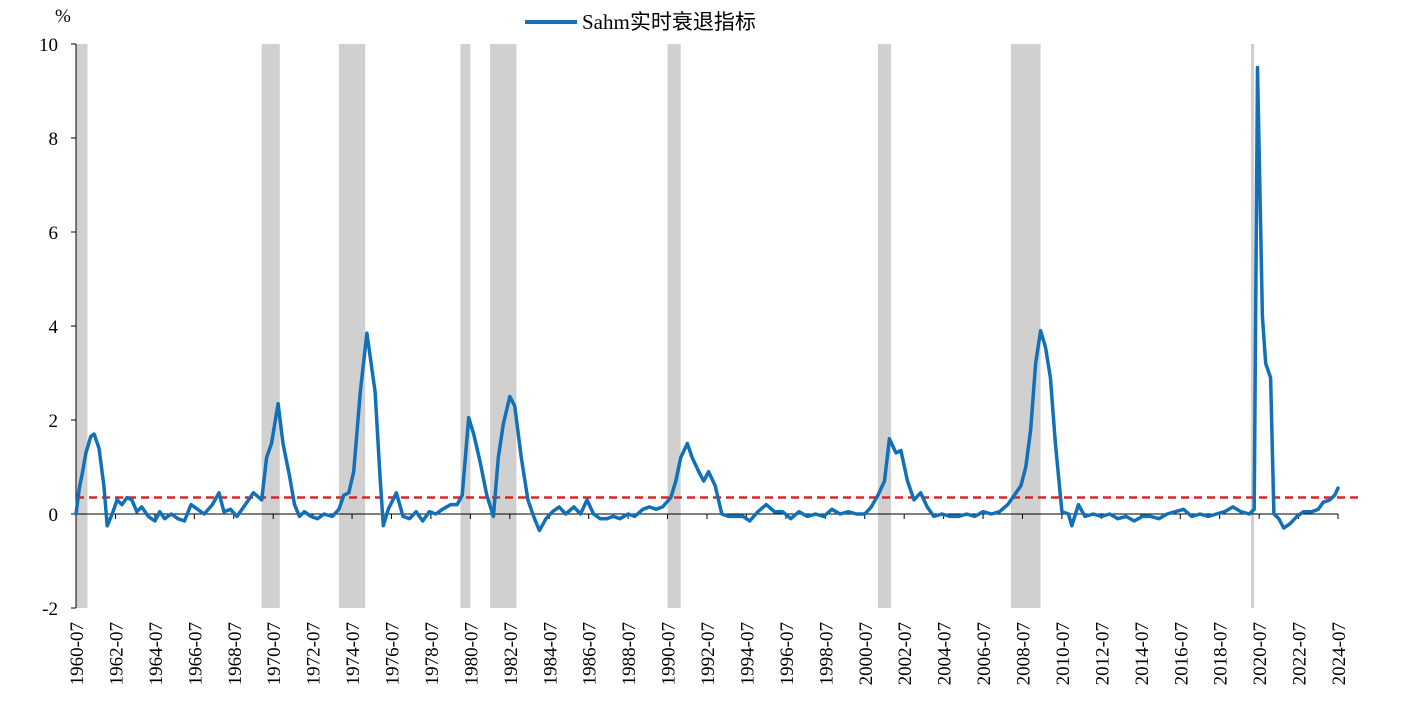 Image resolution: width=1412 pixels, height=713 pixels. What do you see at coordinates (77, 653) in the screenshot?
I see `x-tick-label: 1960-07` at bounding box center [77, 653].